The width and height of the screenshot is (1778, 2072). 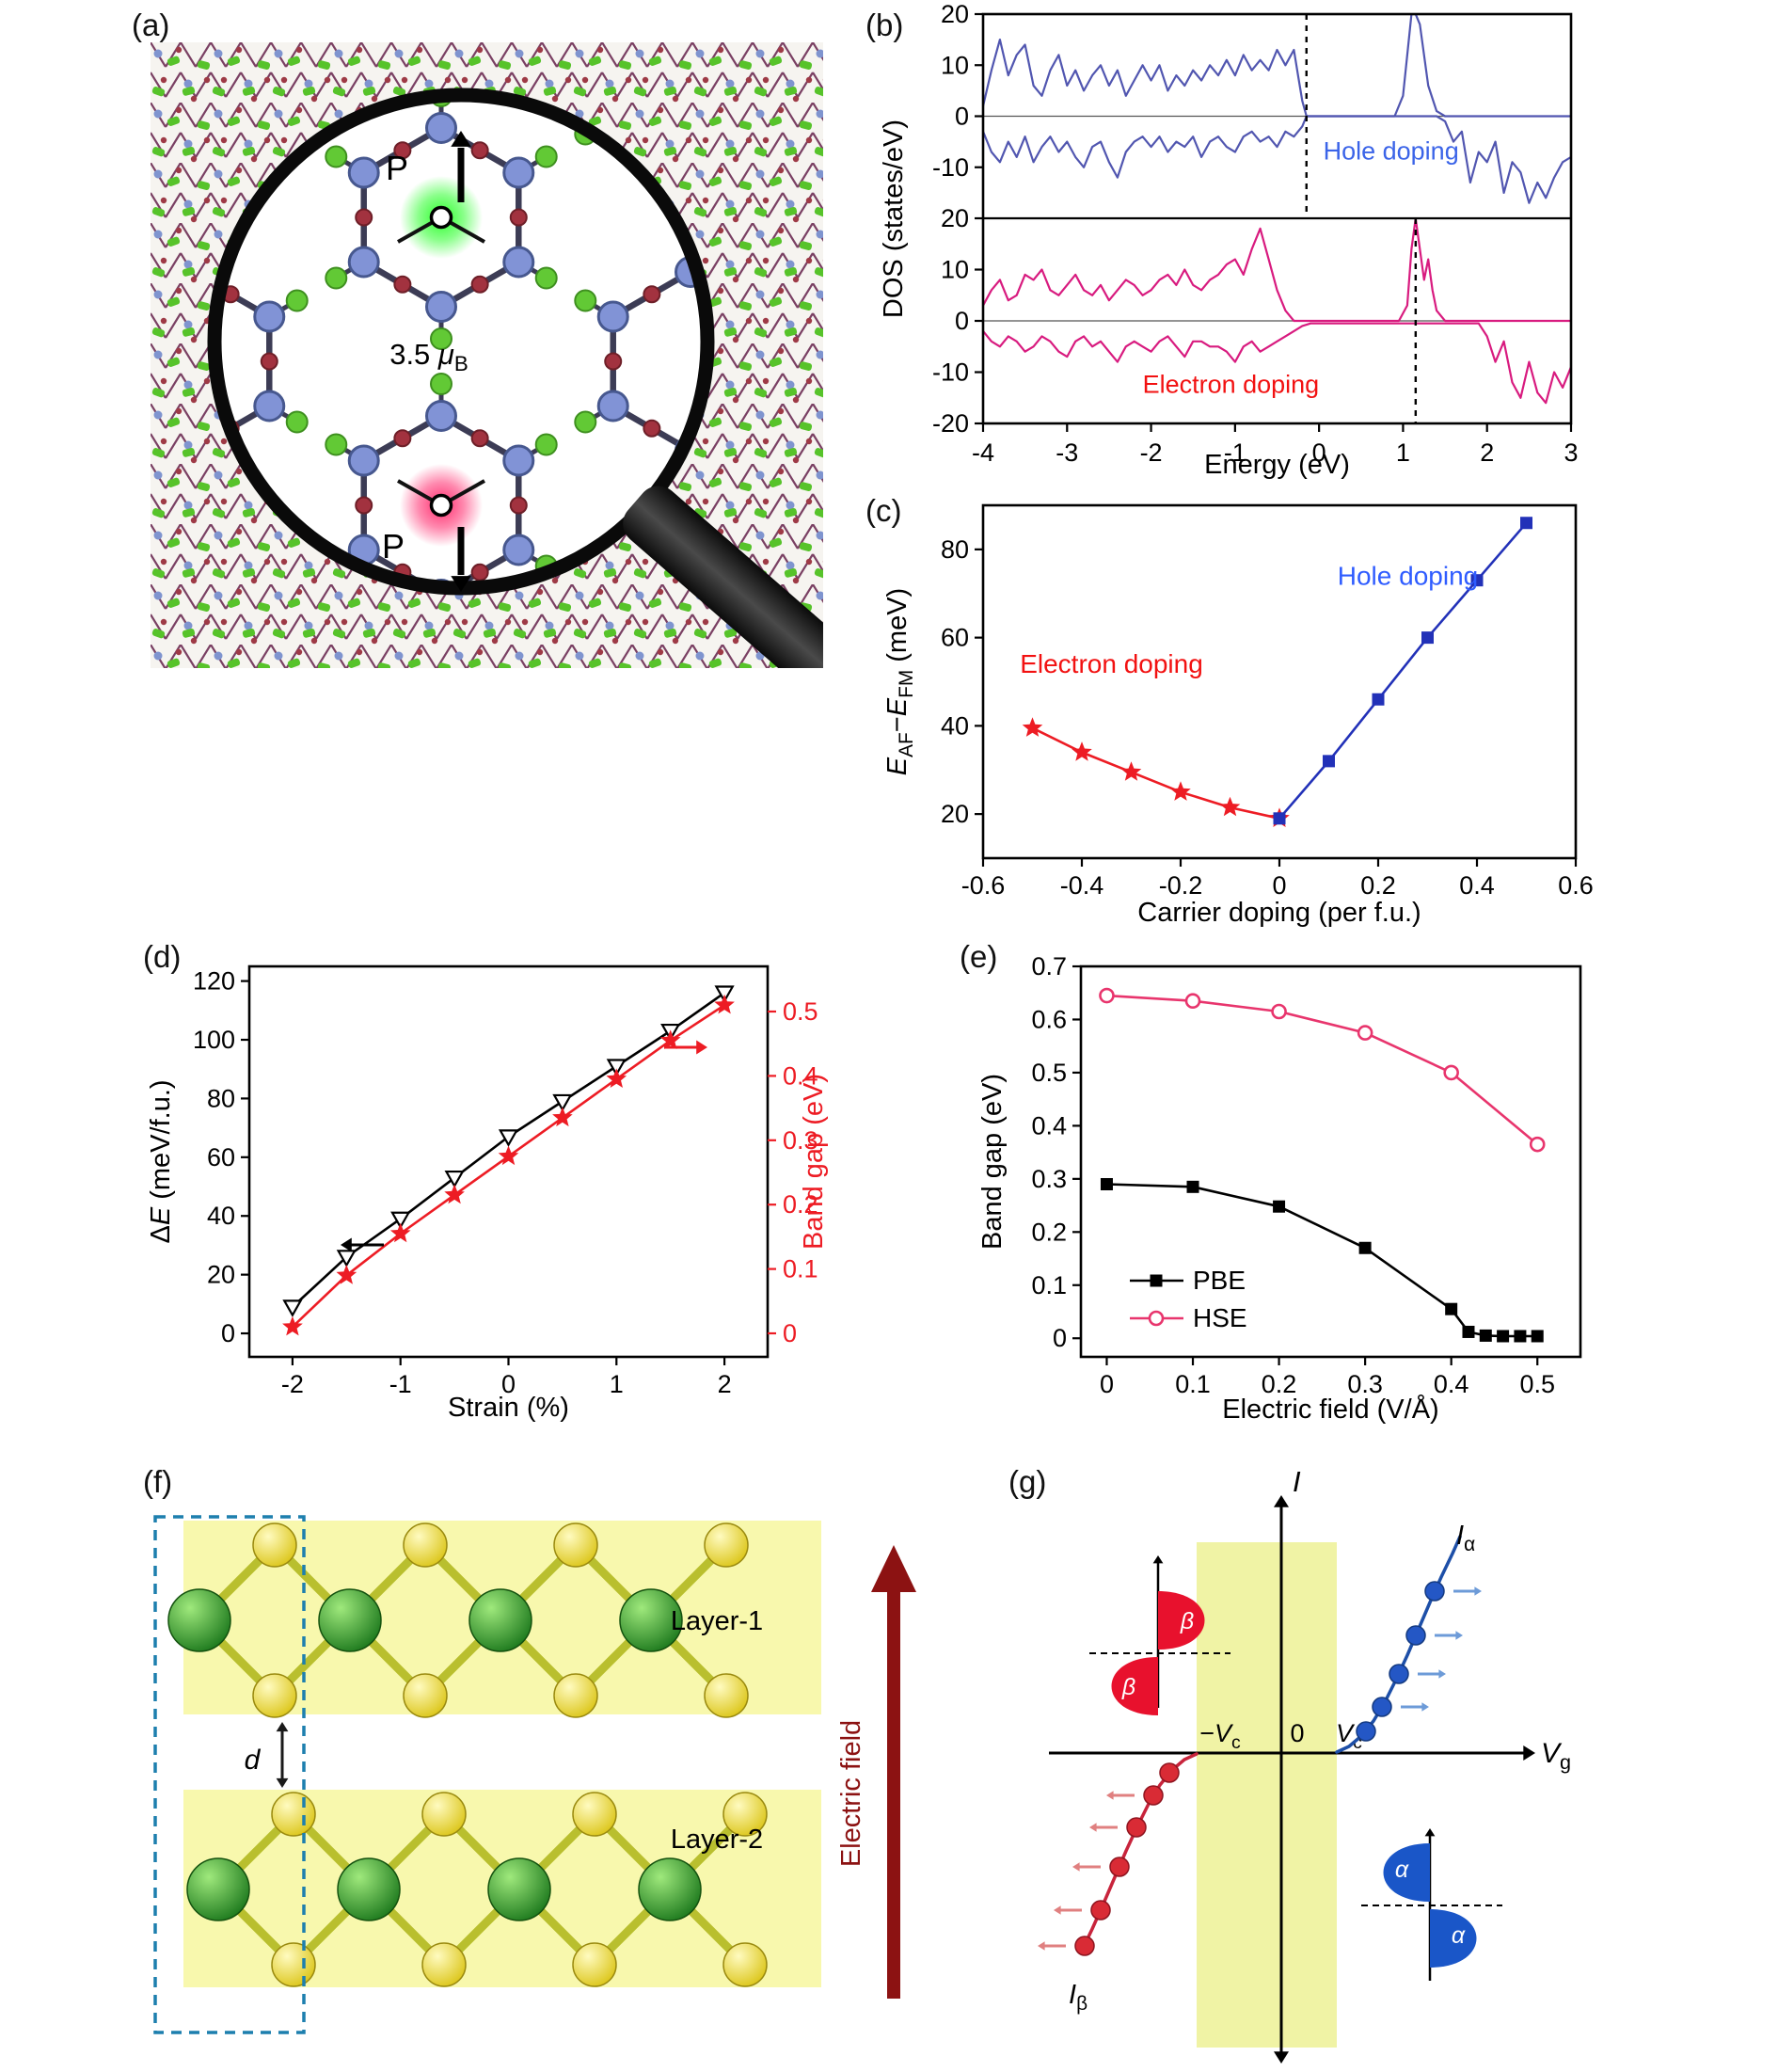 I want to click on g-gate-voltage-axis-label: Vg, so click(x=1556, y=1756).